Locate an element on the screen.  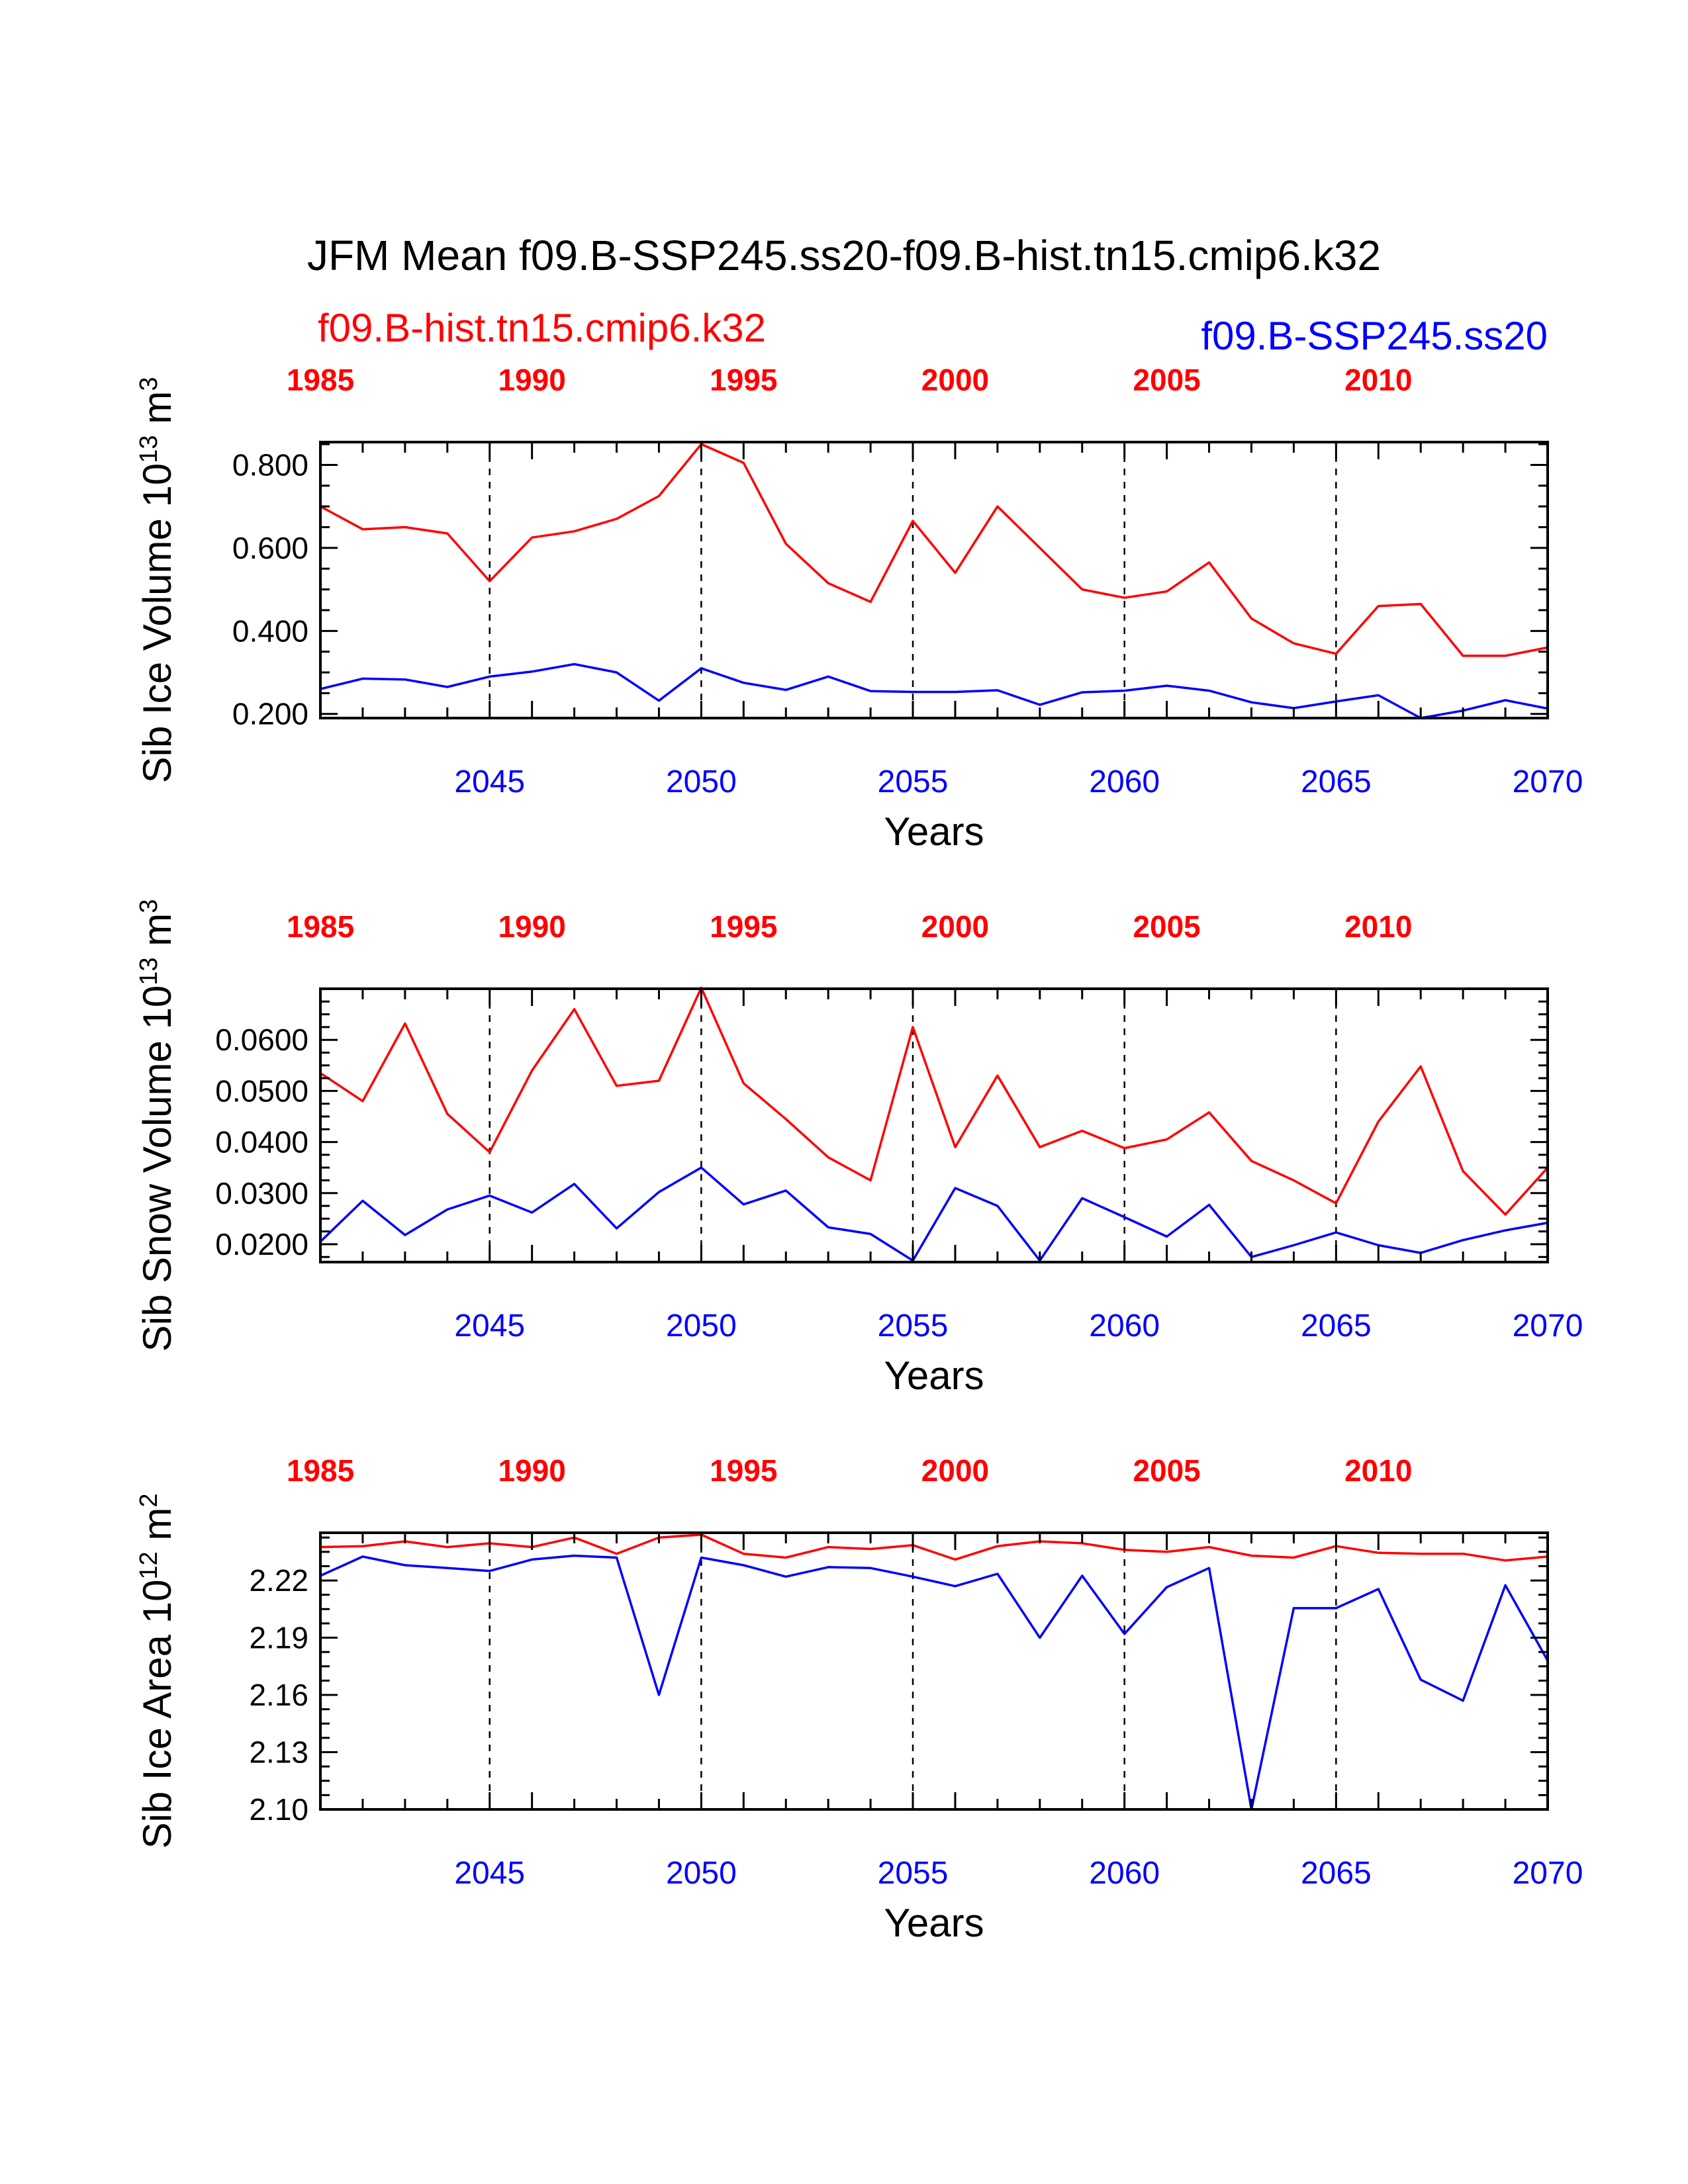
y-axis-label: Sib Ice Volume 1013 m3 is located at coordinates (157, 580).